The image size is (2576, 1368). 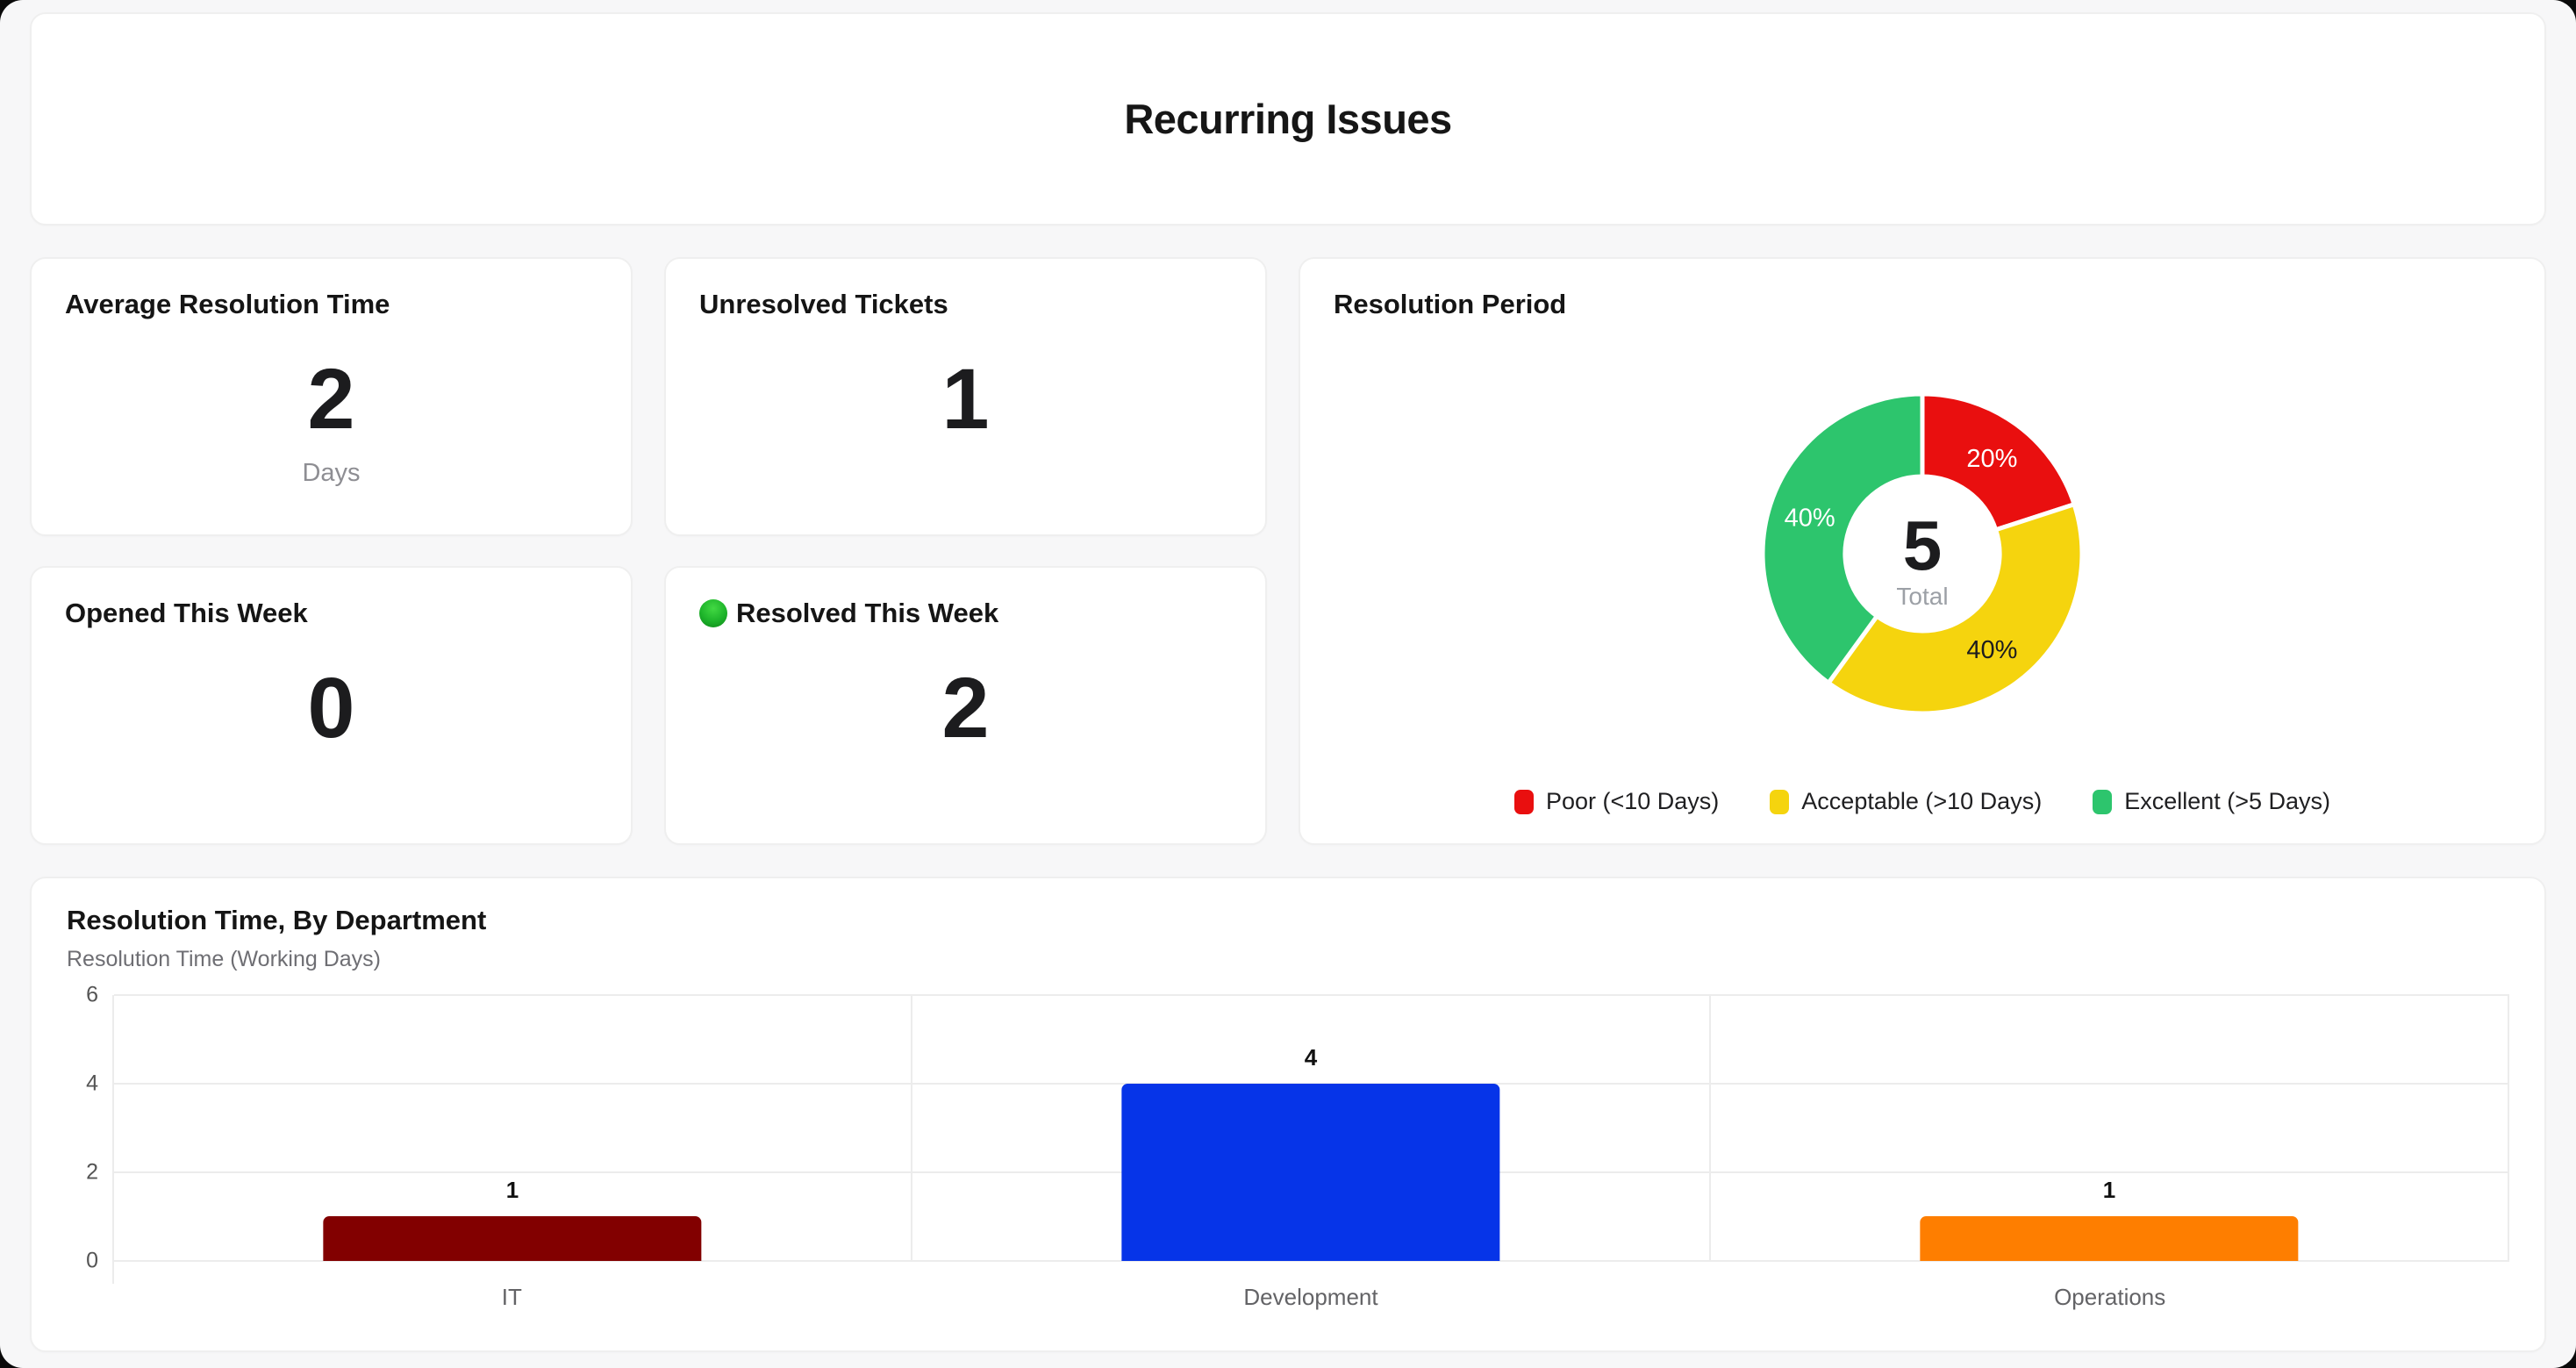 What do you see at coordinates (965, 399) in the screenshot?
I see `kpi-value: 1` at bounding box center [965, 399].